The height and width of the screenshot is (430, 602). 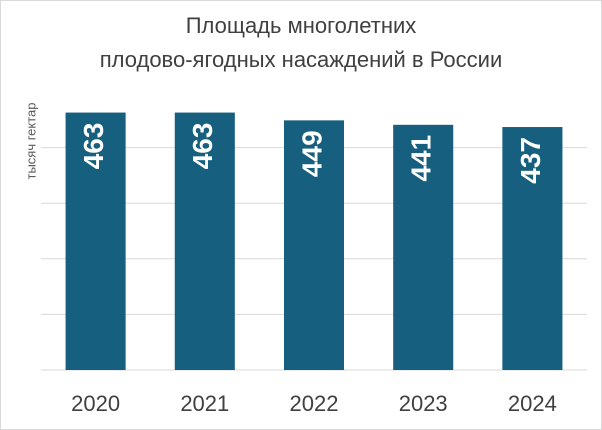 What do you see at coordinates (423, 403) in the screenshot?
I see `x-tick-label: 2023` at bounding box center [423, 403].